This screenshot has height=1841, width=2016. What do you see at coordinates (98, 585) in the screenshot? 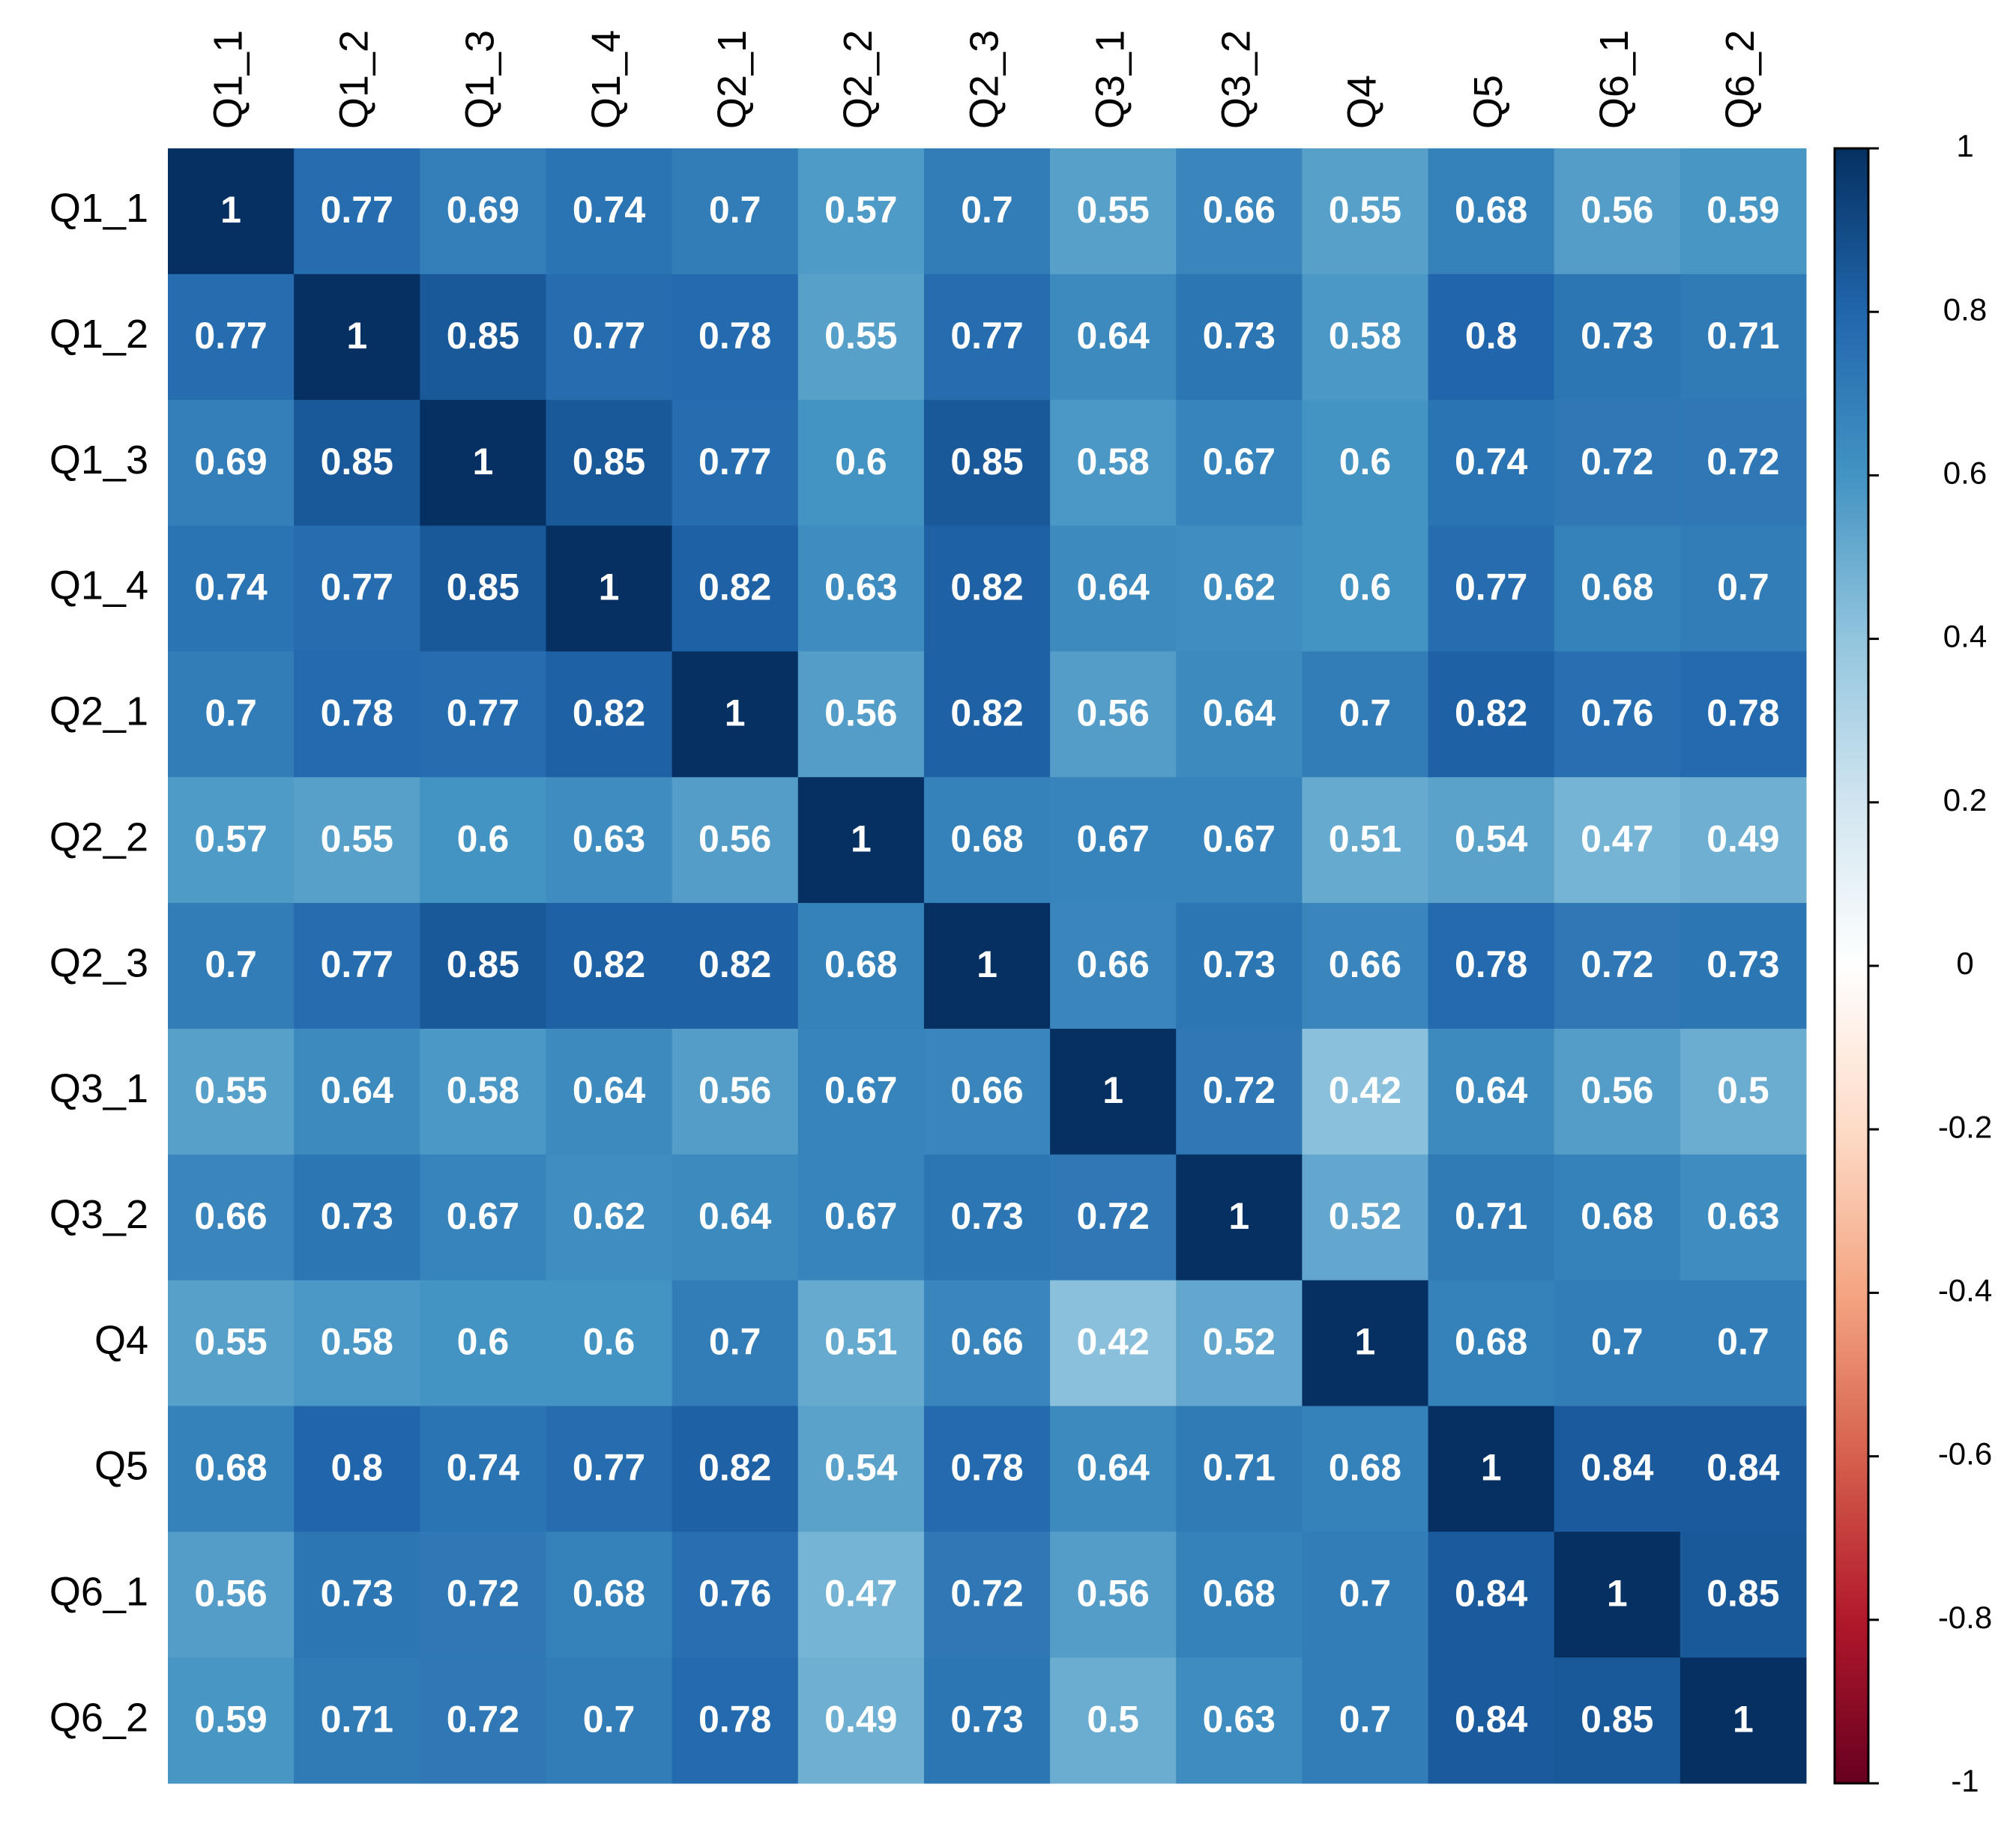
I see `y-tick-label: Q1_4` at bounding box center [98, 585].